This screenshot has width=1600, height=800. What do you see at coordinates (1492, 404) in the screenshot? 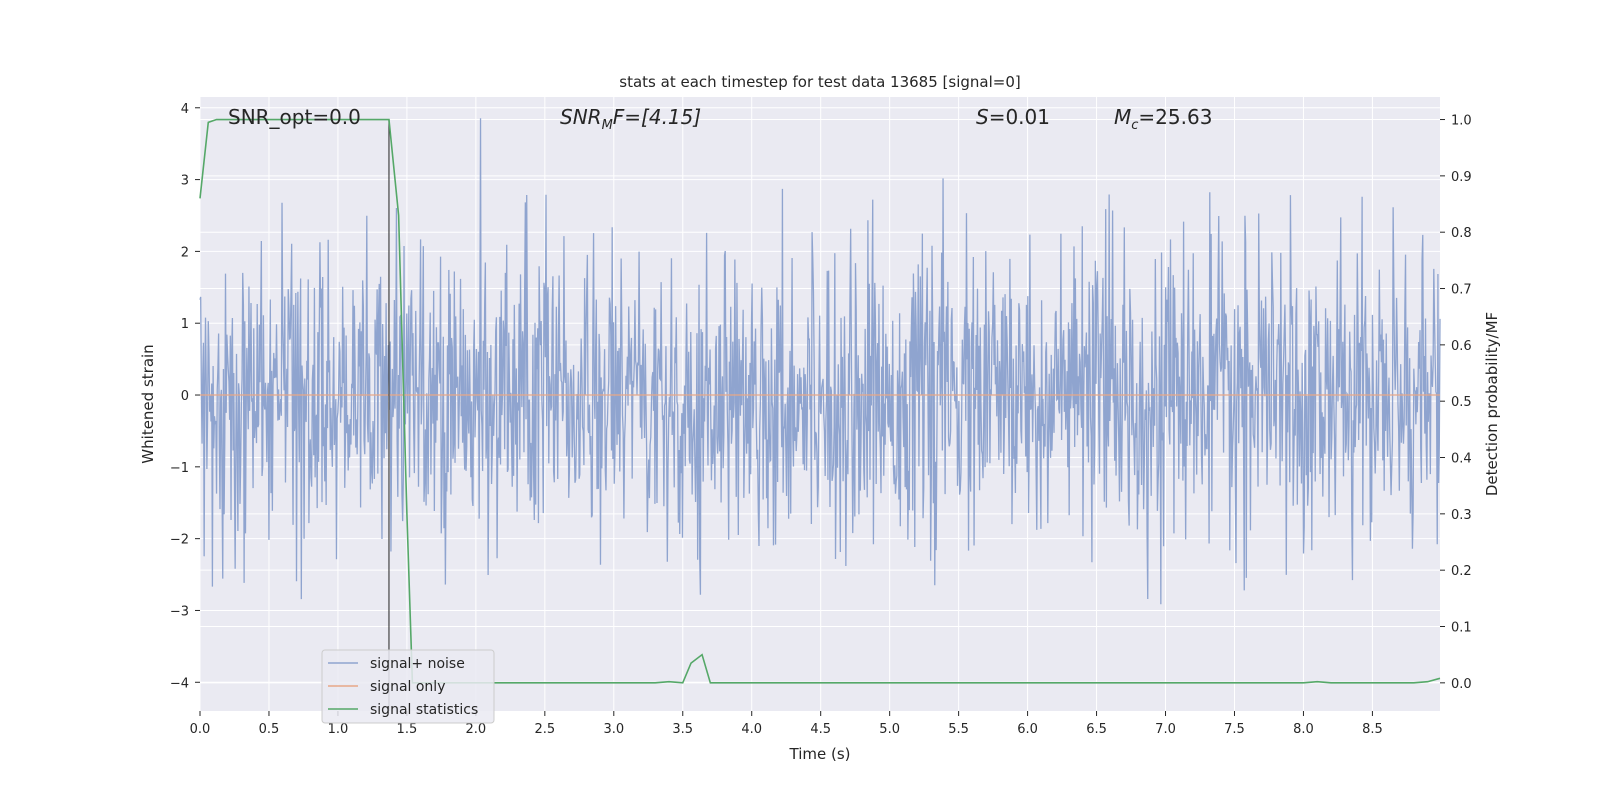
I see `y2-axis-label: Detection probability/MF` at bounding box center [1492, 404].